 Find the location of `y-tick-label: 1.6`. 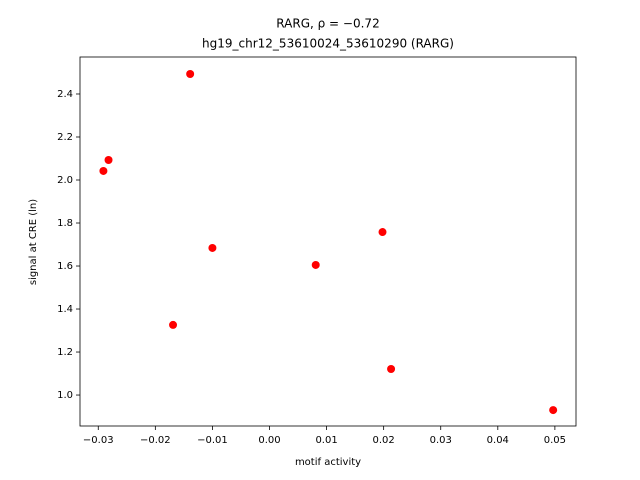

y-tick-label: 1.6 is located at coordinates (65, 266).